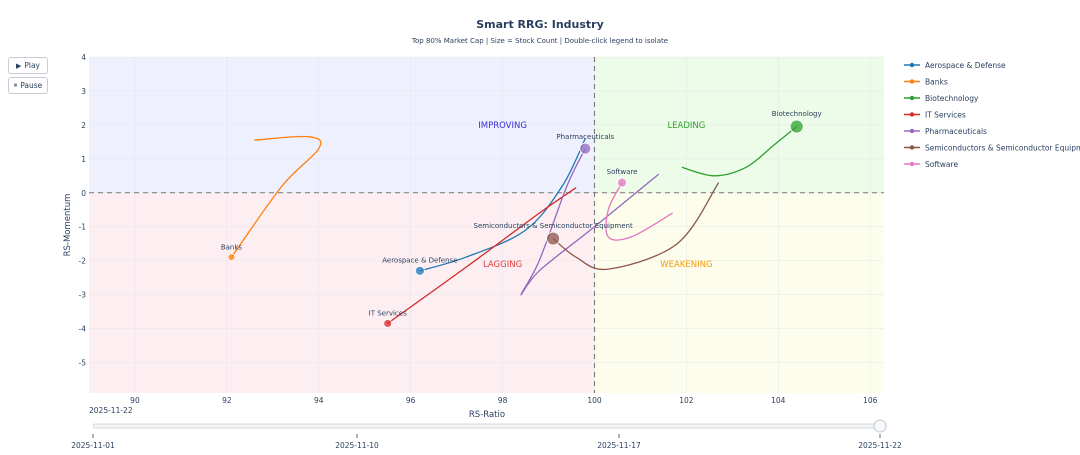 This screenshot has height=455, width=1080. What do you see at coordinates (83, 91) in the screenshot?
I see `y-tick-label: 3` at bounding box center [83, 91].